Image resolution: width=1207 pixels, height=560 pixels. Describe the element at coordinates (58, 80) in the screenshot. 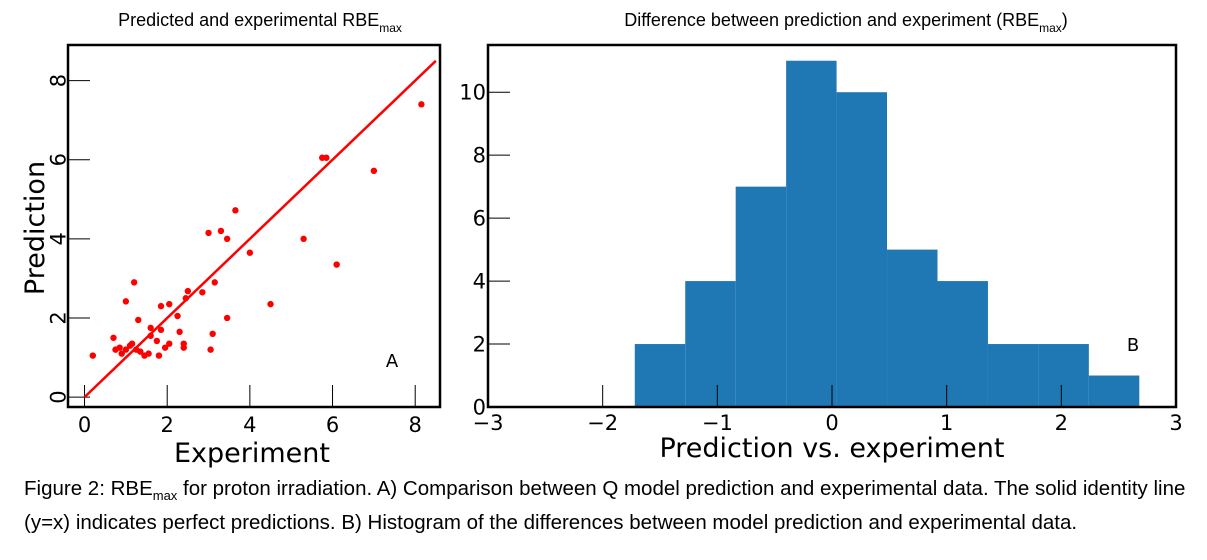

I see `scatter-y-tick-label: 8` at that location.